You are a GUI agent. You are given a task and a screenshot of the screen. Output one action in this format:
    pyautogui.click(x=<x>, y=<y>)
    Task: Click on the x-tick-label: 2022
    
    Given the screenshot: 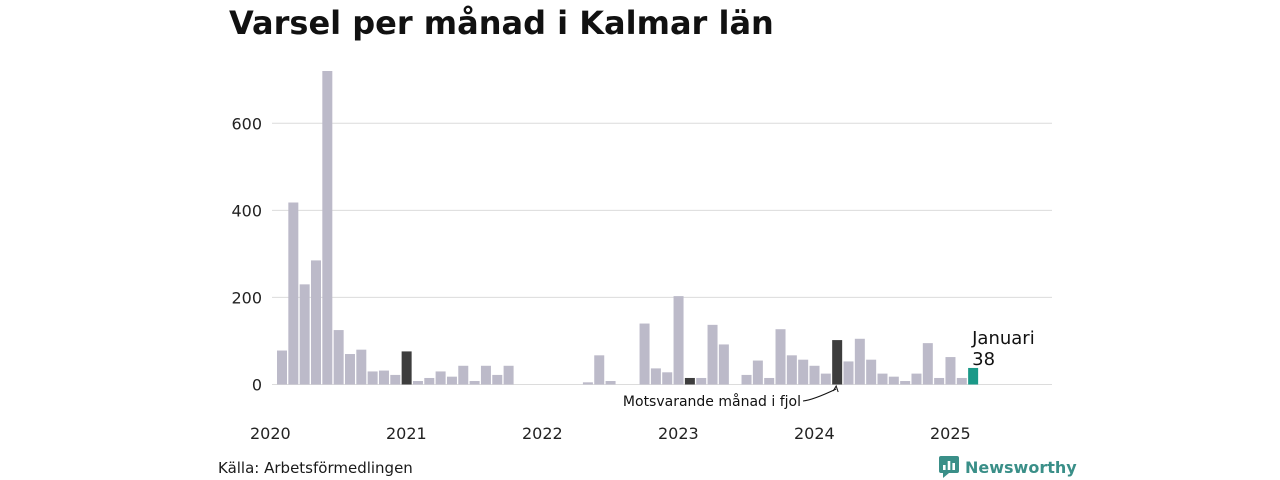 What is the action you would take?
    pyautogui.click(x=542, y=433)
    